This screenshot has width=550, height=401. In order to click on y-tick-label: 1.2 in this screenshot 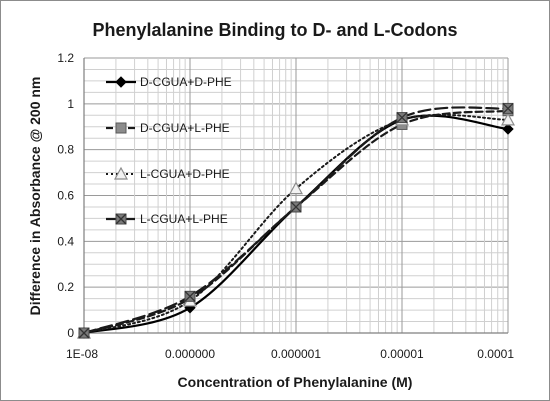, I will do `click(65, 58)`.